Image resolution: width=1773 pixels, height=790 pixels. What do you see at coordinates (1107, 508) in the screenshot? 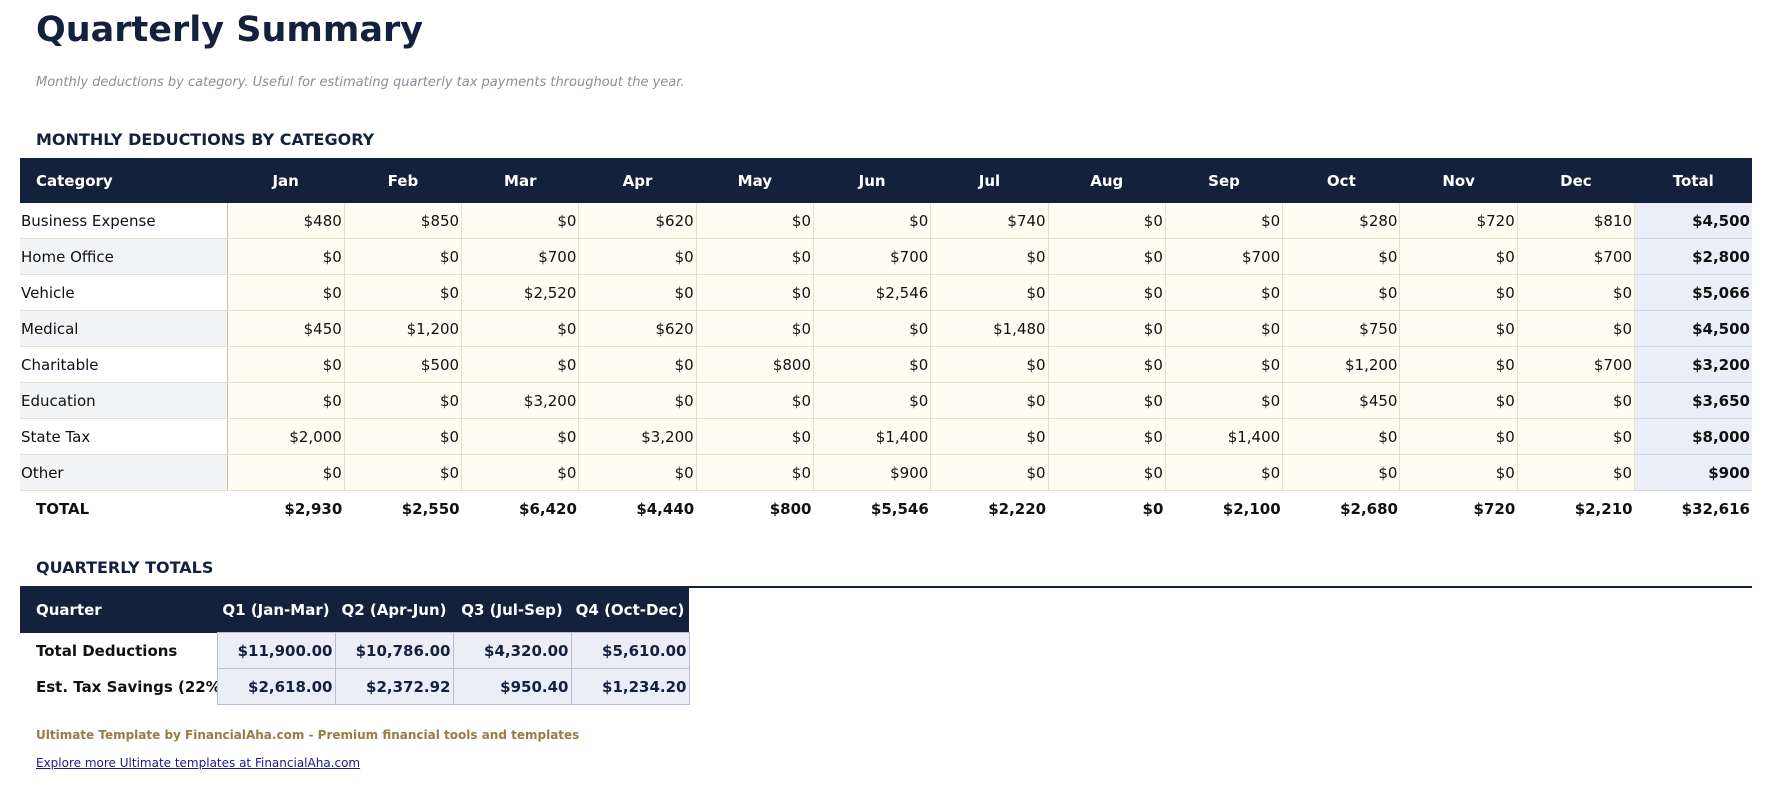
I see `total-cell: $0` at bounding box center [1107, 508].